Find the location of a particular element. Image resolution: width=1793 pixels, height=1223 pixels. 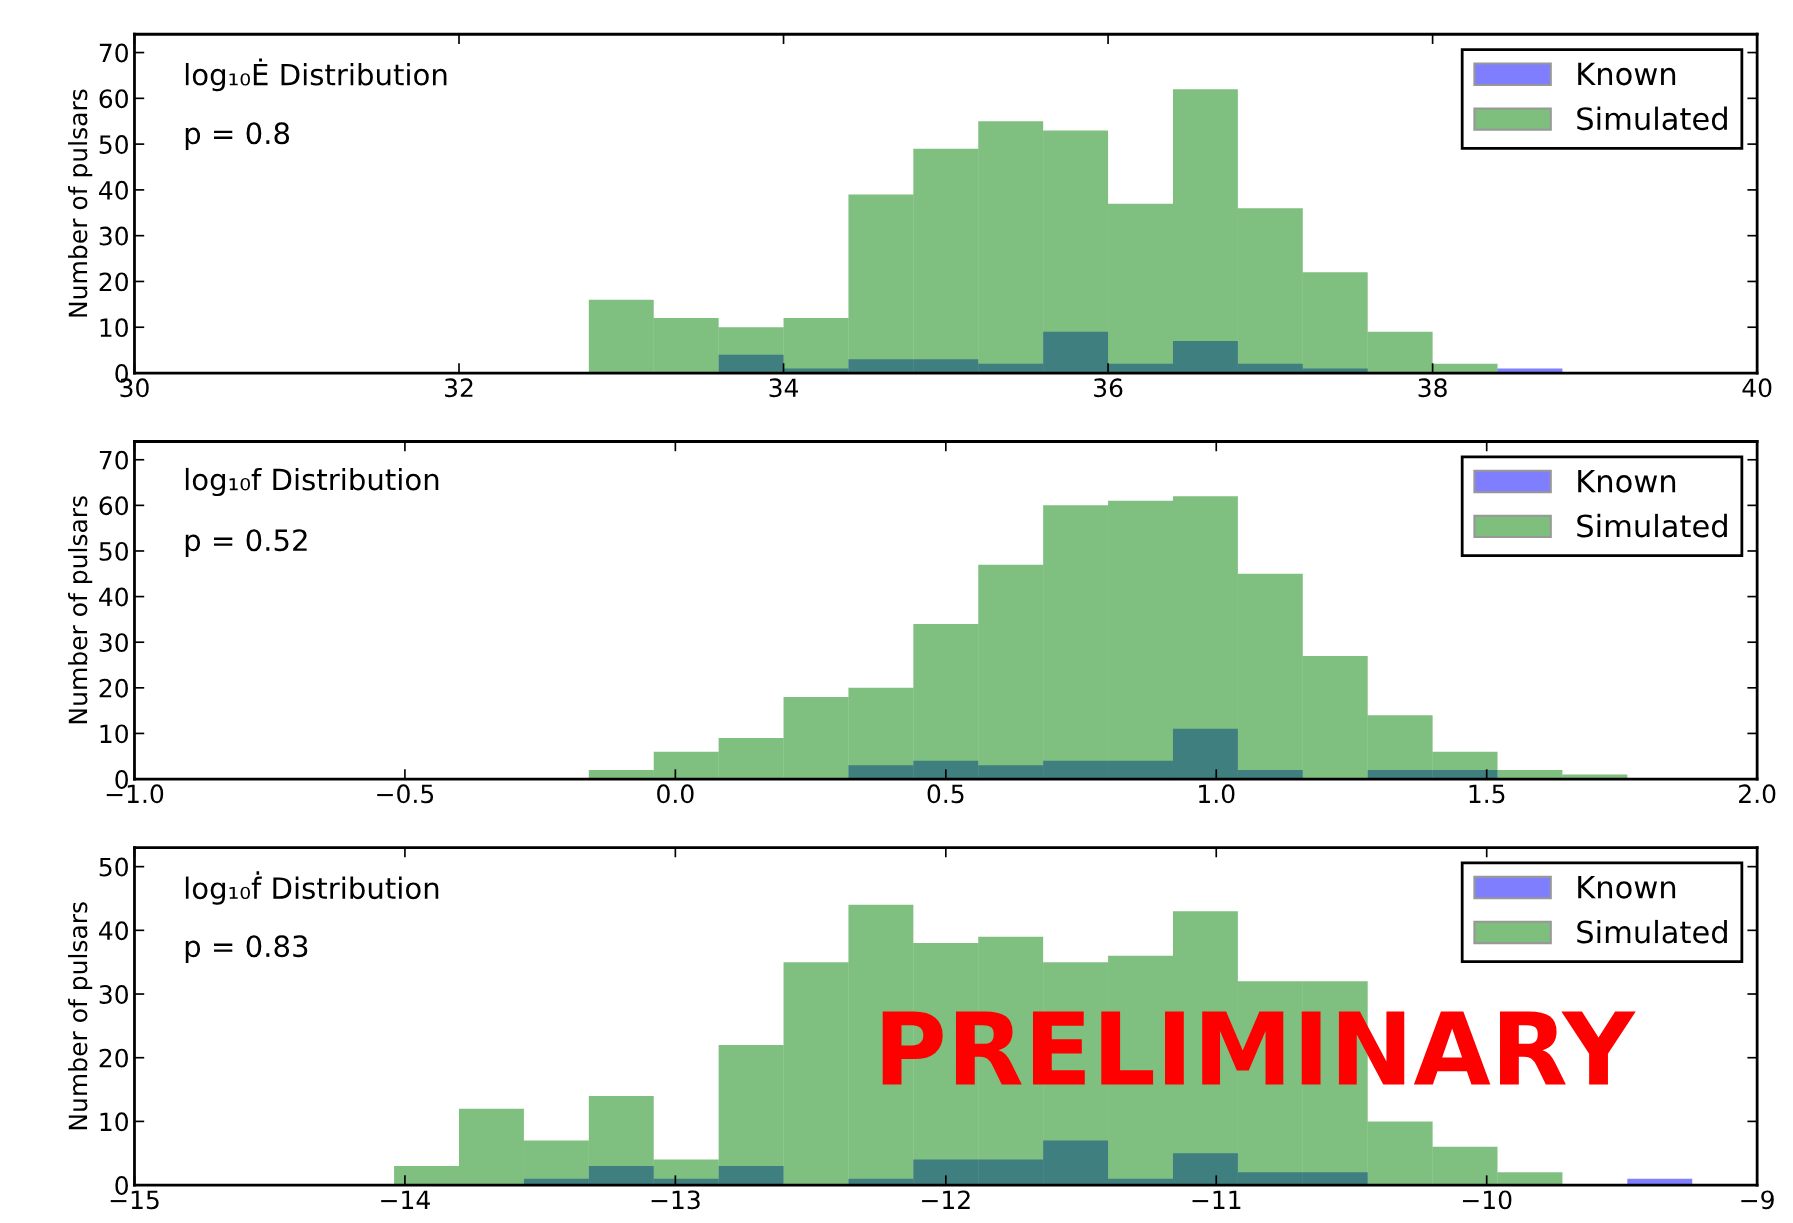

x-tick-label: −13 is located at coordinates (675, 1200).